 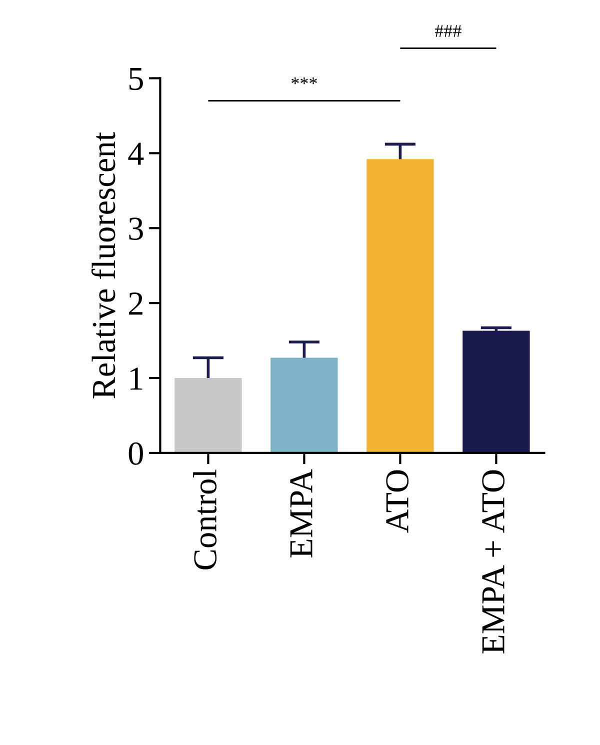 What do you see at coordinates (397, 501) in the screenshot?
I see `x-tick-label: ATO` at bounding box center [397, 501].